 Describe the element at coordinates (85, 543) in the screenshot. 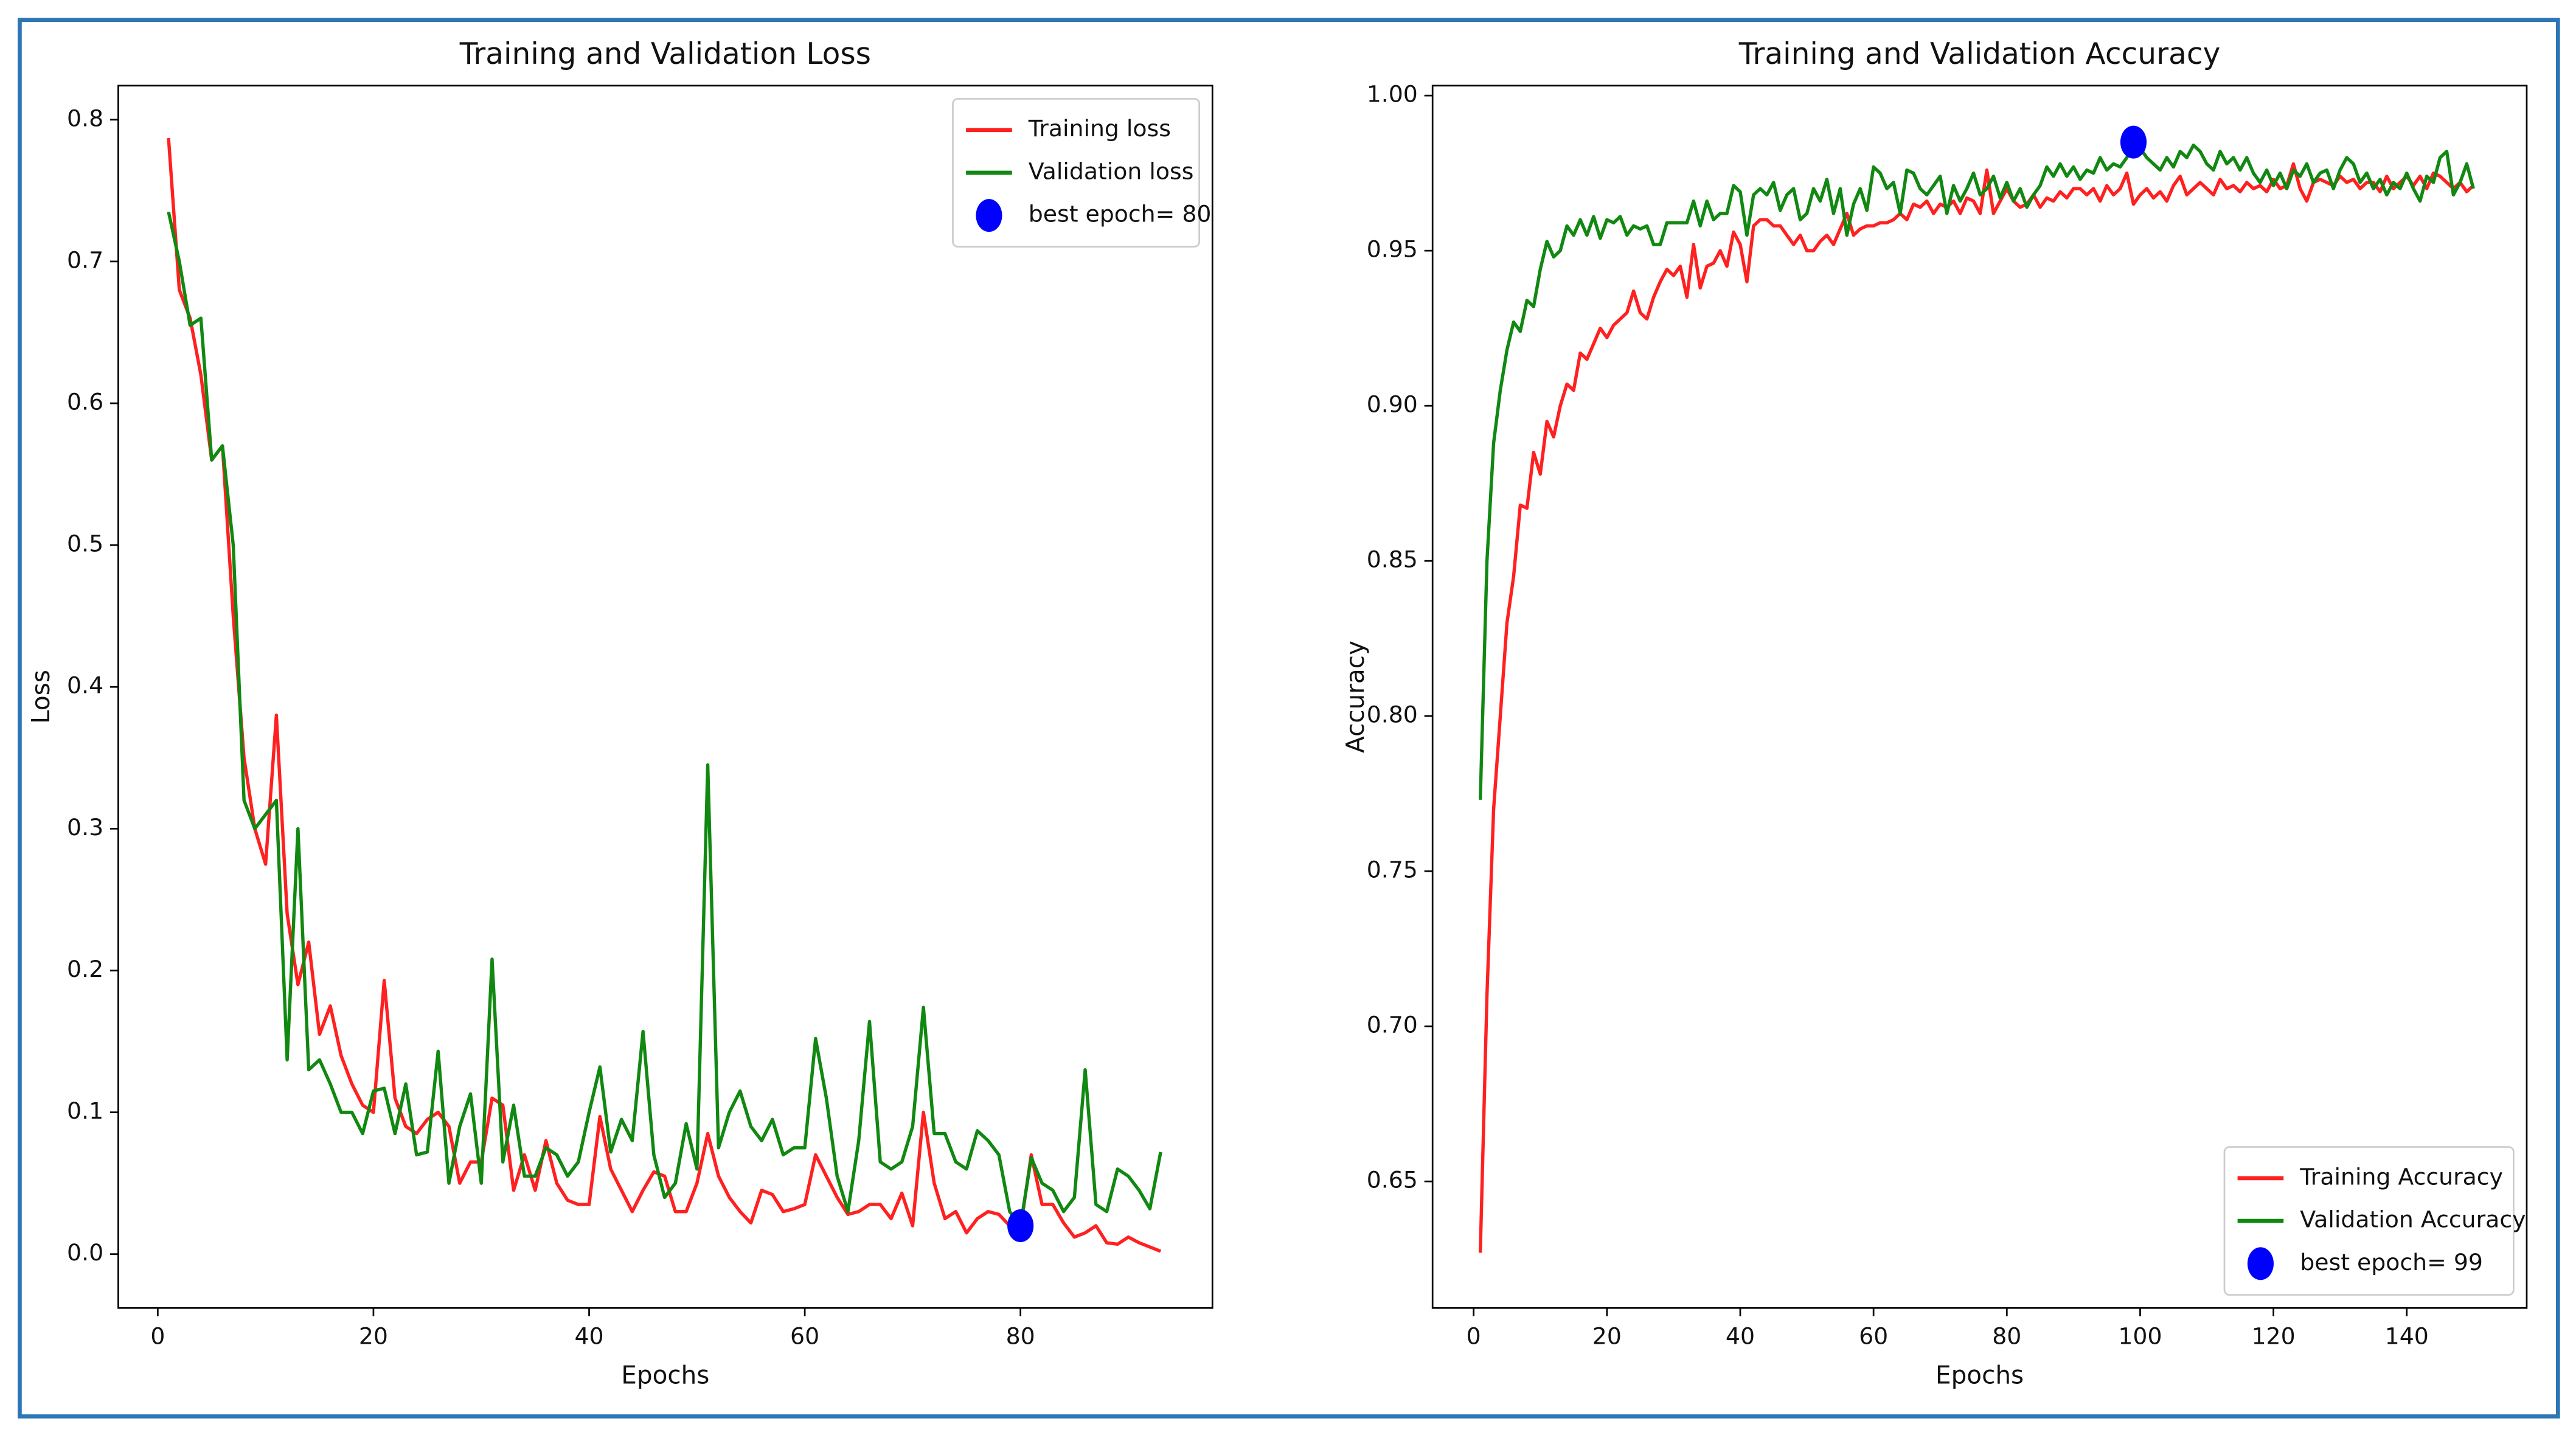

I see `y-tick-label: 0.5` at that location.